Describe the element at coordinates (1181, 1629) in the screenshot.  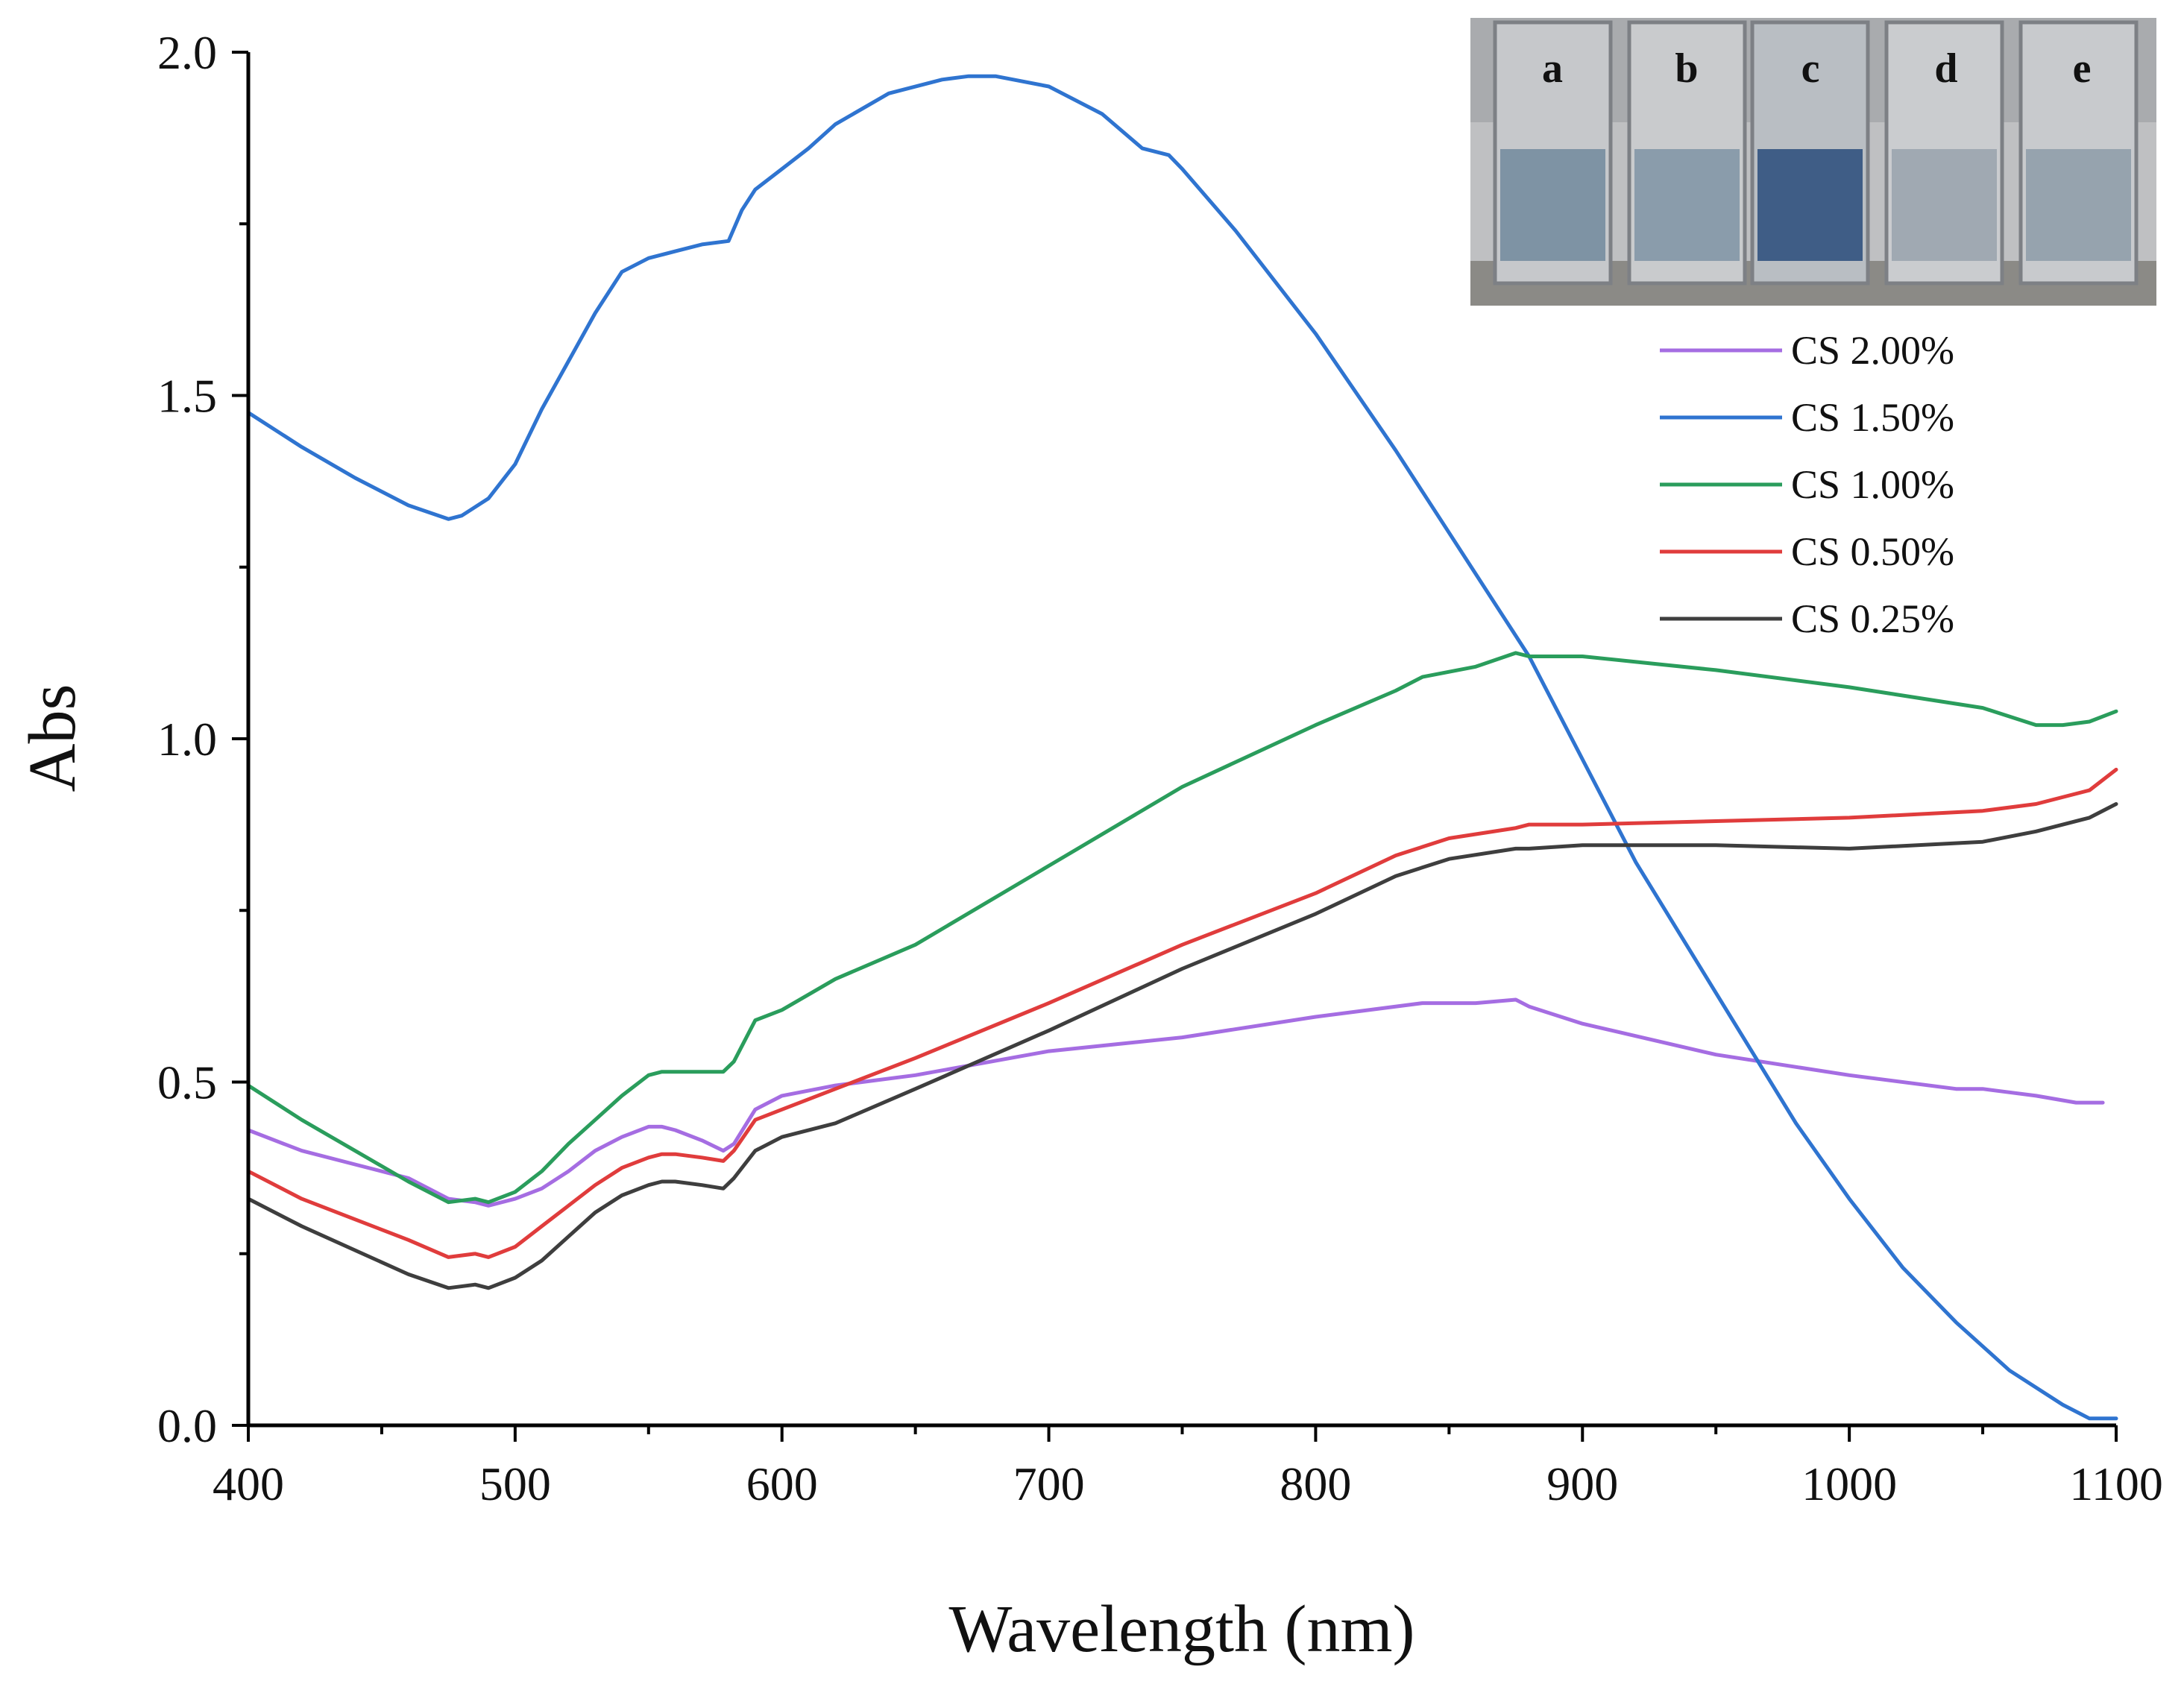
I see `x-axis-title: Wavelength (nm)` at that location.